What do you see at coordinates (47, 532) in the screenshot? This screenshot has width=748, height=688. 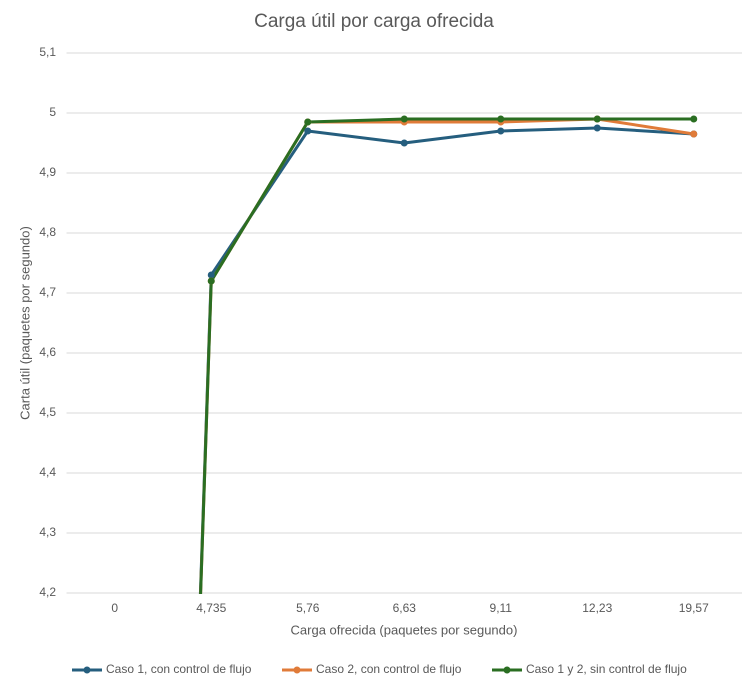 I see `y-tick-label: 4,3` at bounding box center [47, 532].